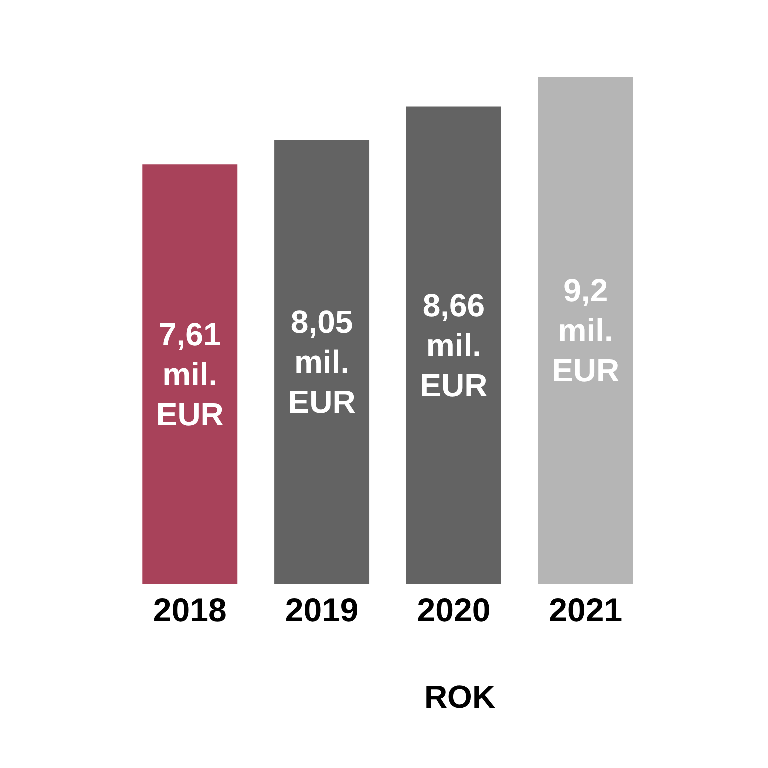 The image size is (768, 768). I want to click on data-label: 8,05 mil. EUR, so click(322, 362).